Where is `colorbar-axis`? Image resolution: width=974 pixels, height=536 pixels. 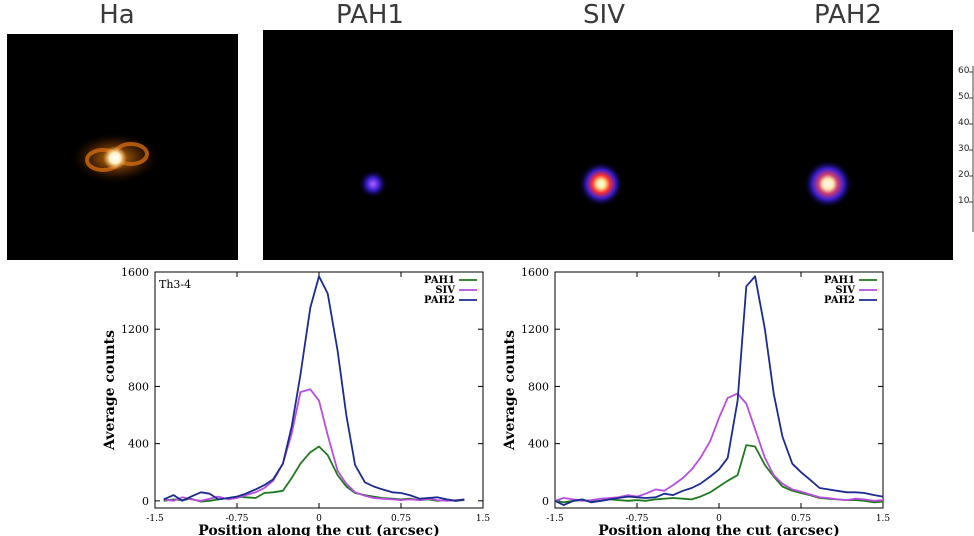
colorbar-axis is located at coordinates (971, 149).